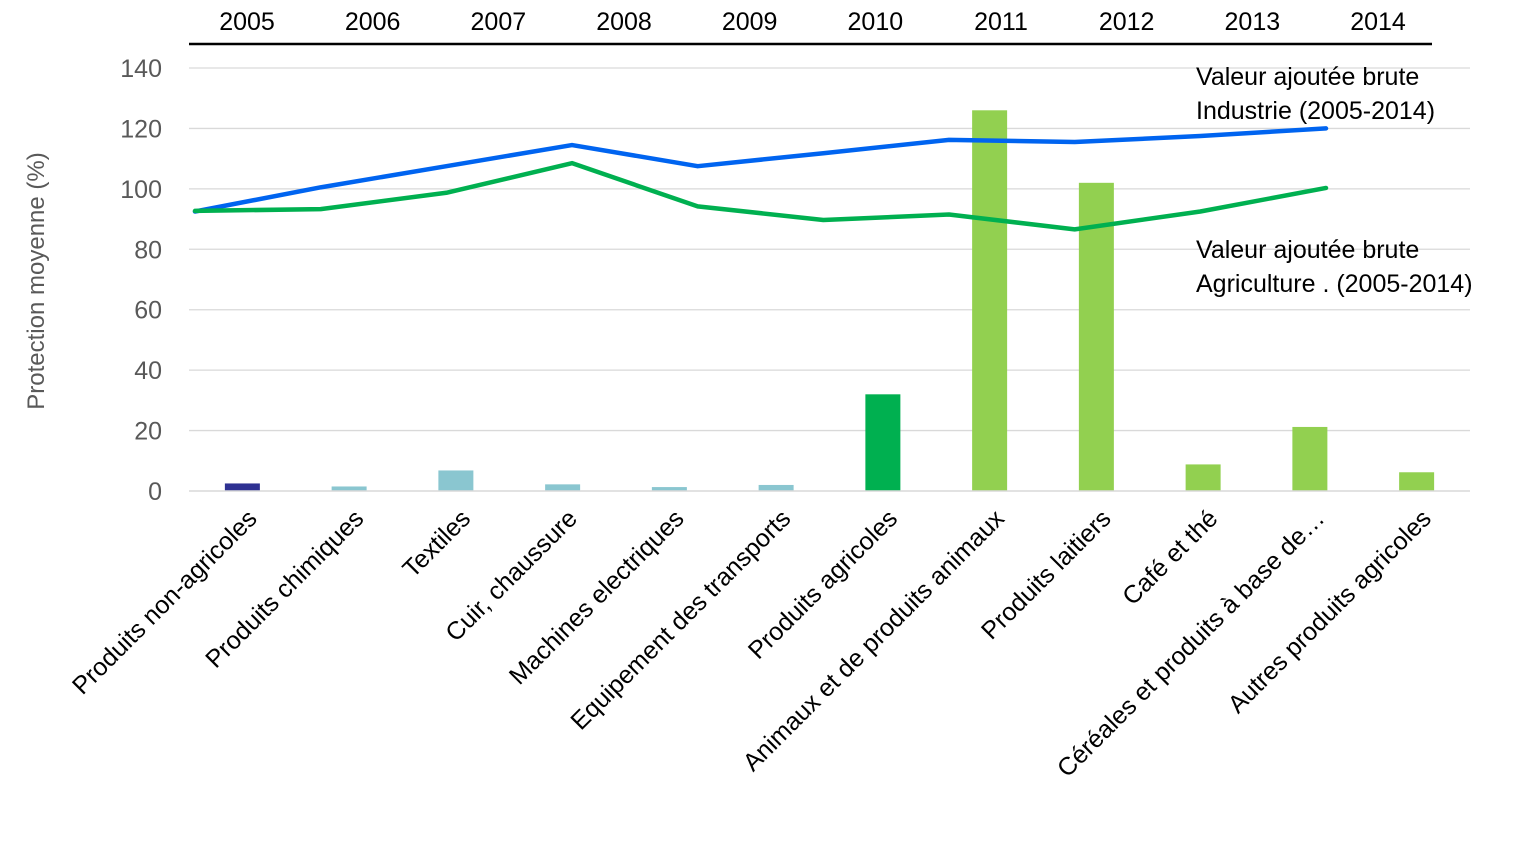  Describe the element at coordinates (1253, 22) in the screenshot. I see `top-year-label: 2013` at that location.